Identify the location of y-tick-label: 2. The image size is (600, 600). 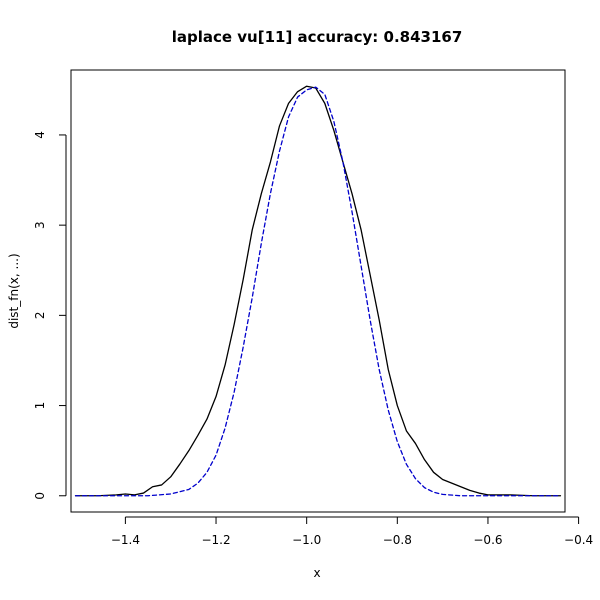
(40, 316).